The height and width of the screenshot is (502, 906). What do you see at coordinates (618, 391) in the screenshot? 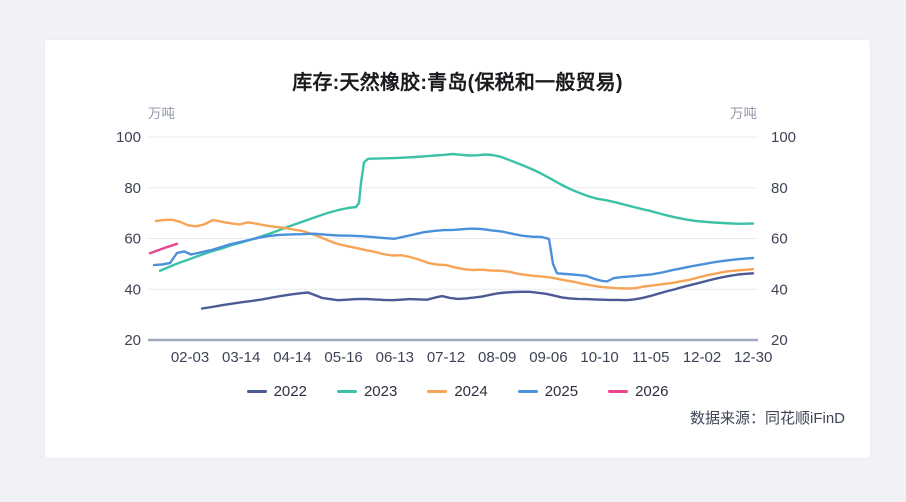
I see `legend-swatch-2026` at bounding box center [618, 391].